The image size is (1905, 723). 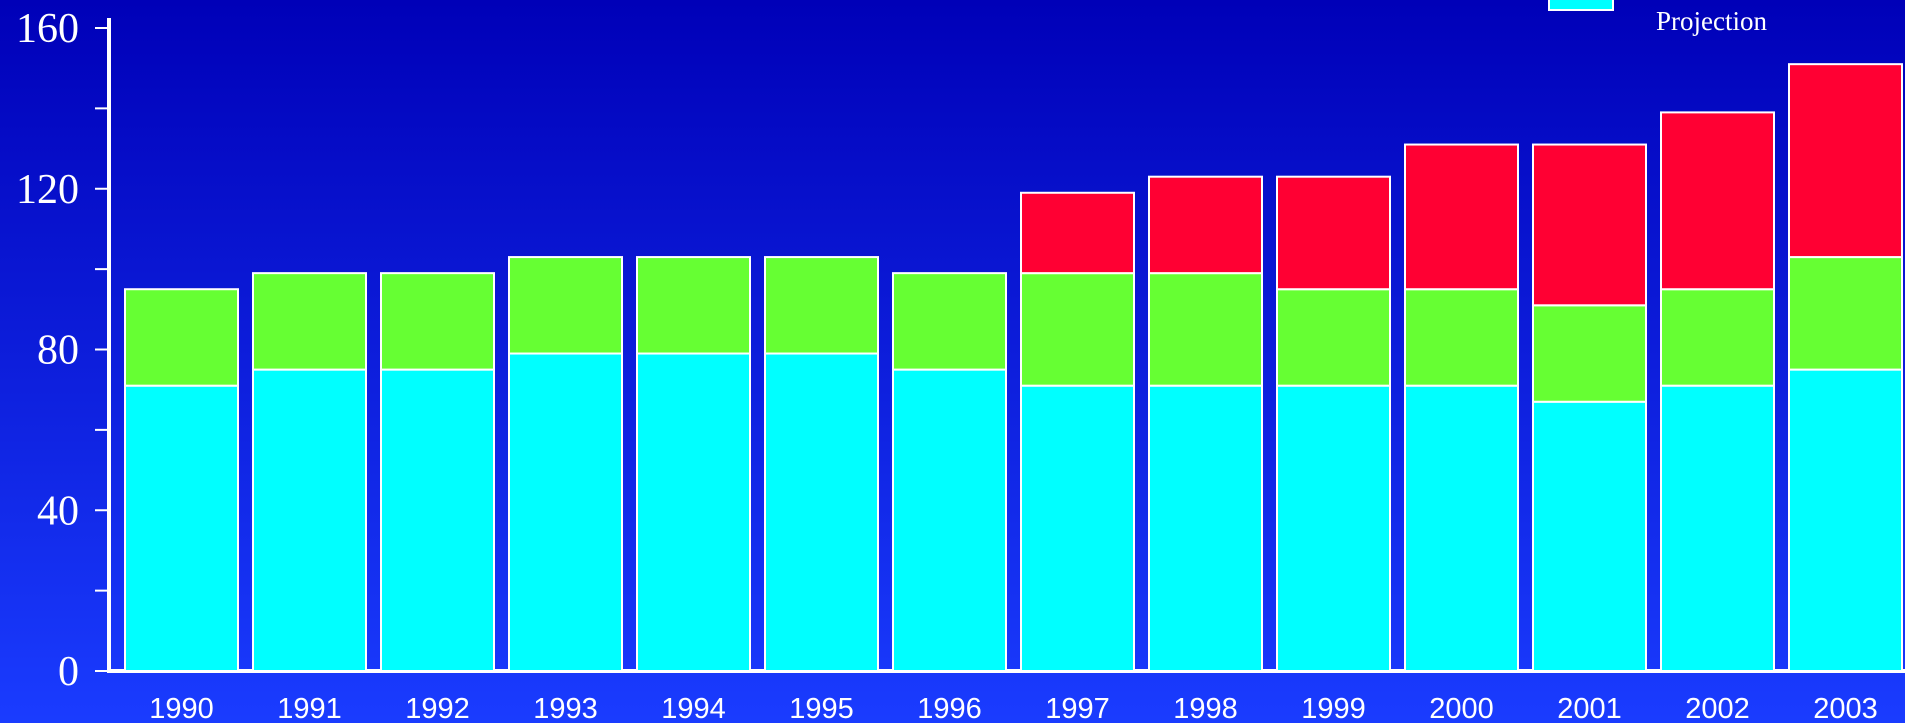 I want to click on y-tick-label: 40, so click(x=58, y=511).